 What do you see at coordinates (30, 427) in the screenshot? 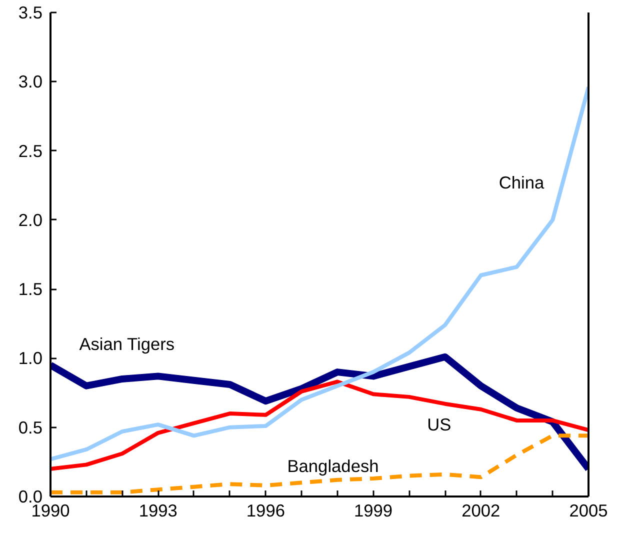
I see `y-tick-label: 0.5` at bounding box center [30, 427].